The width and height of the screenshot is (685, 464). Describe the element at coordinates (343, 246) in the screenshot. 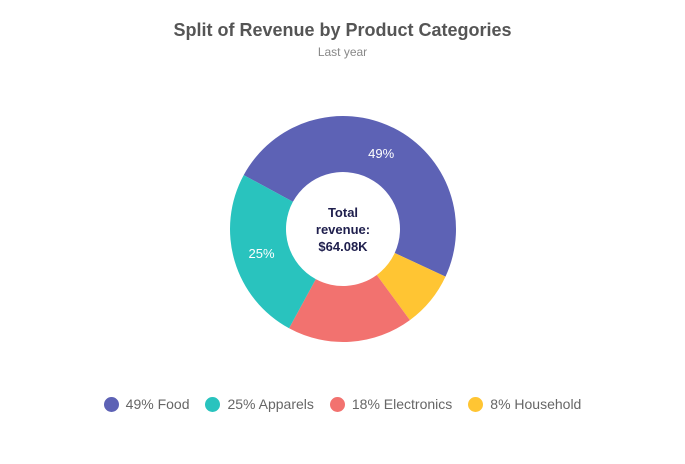

I see `center-label-line: $64.08K` at that location.